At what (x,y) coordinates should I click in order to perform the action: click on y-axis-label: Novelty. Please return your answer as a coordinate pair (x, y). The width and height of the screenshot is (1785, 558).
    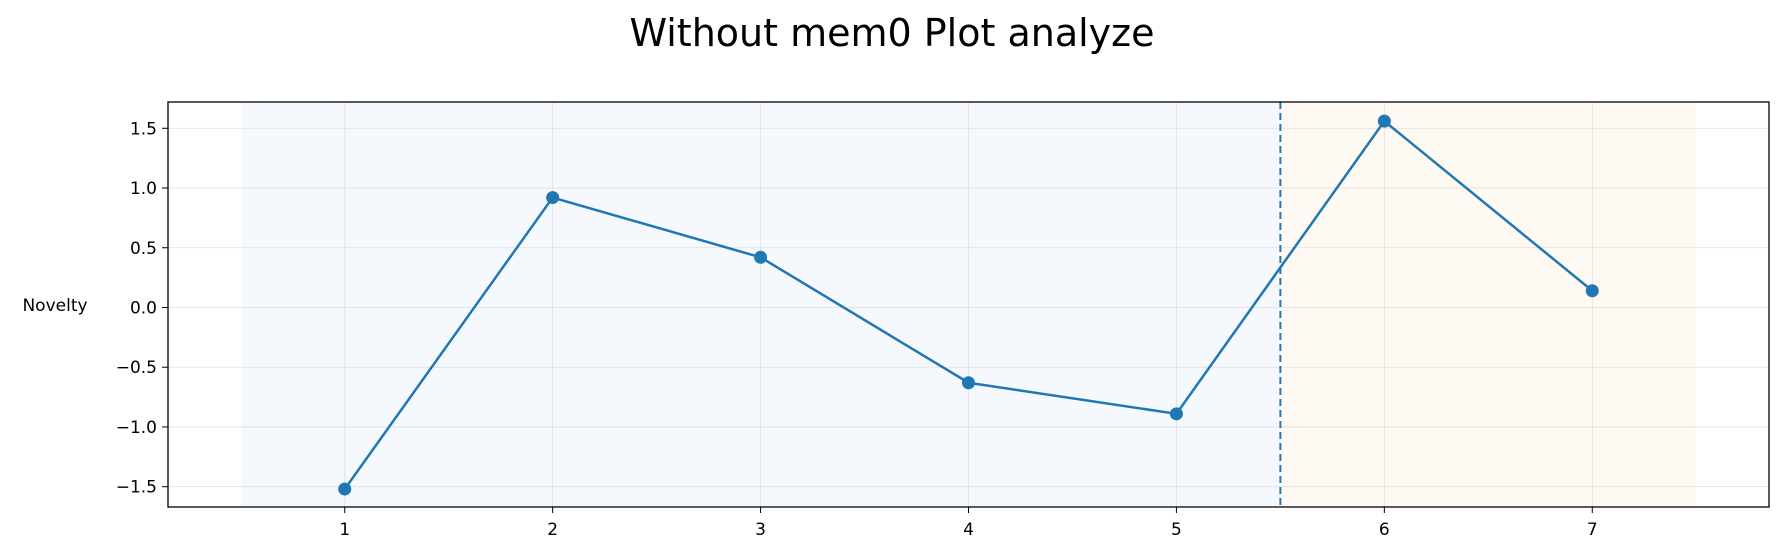
    Looking at the image, I should click on (54, 306).